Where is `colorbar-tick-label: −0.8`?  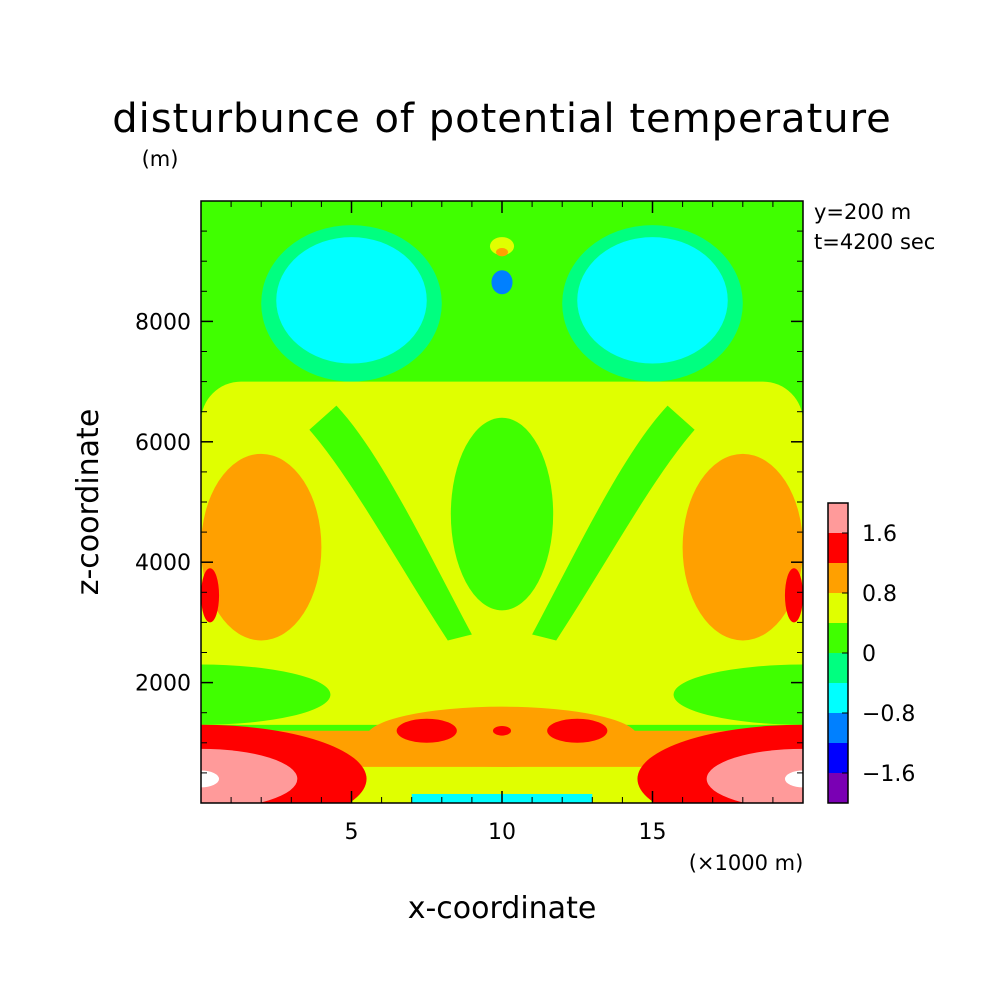
colorbar-tick-label: −0.8 is located at coordinates (888, 714).